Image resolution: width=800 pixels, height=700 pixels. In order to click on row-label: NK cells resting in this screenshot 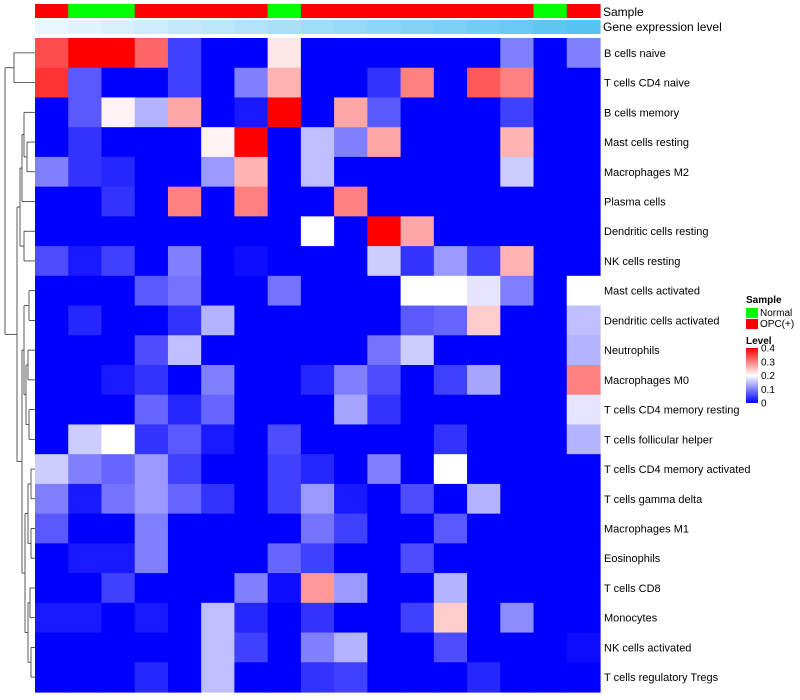, I will do `click(642, 262)`.